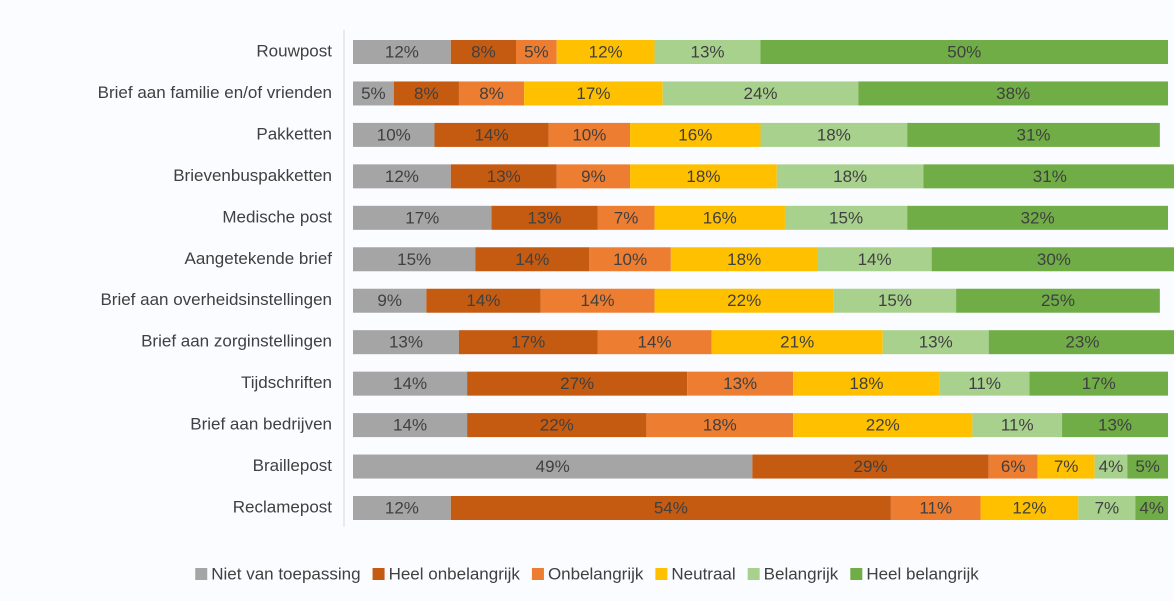 The image size is (1174, 601). I want to click on data-label: 38%, so click(1013, 93).